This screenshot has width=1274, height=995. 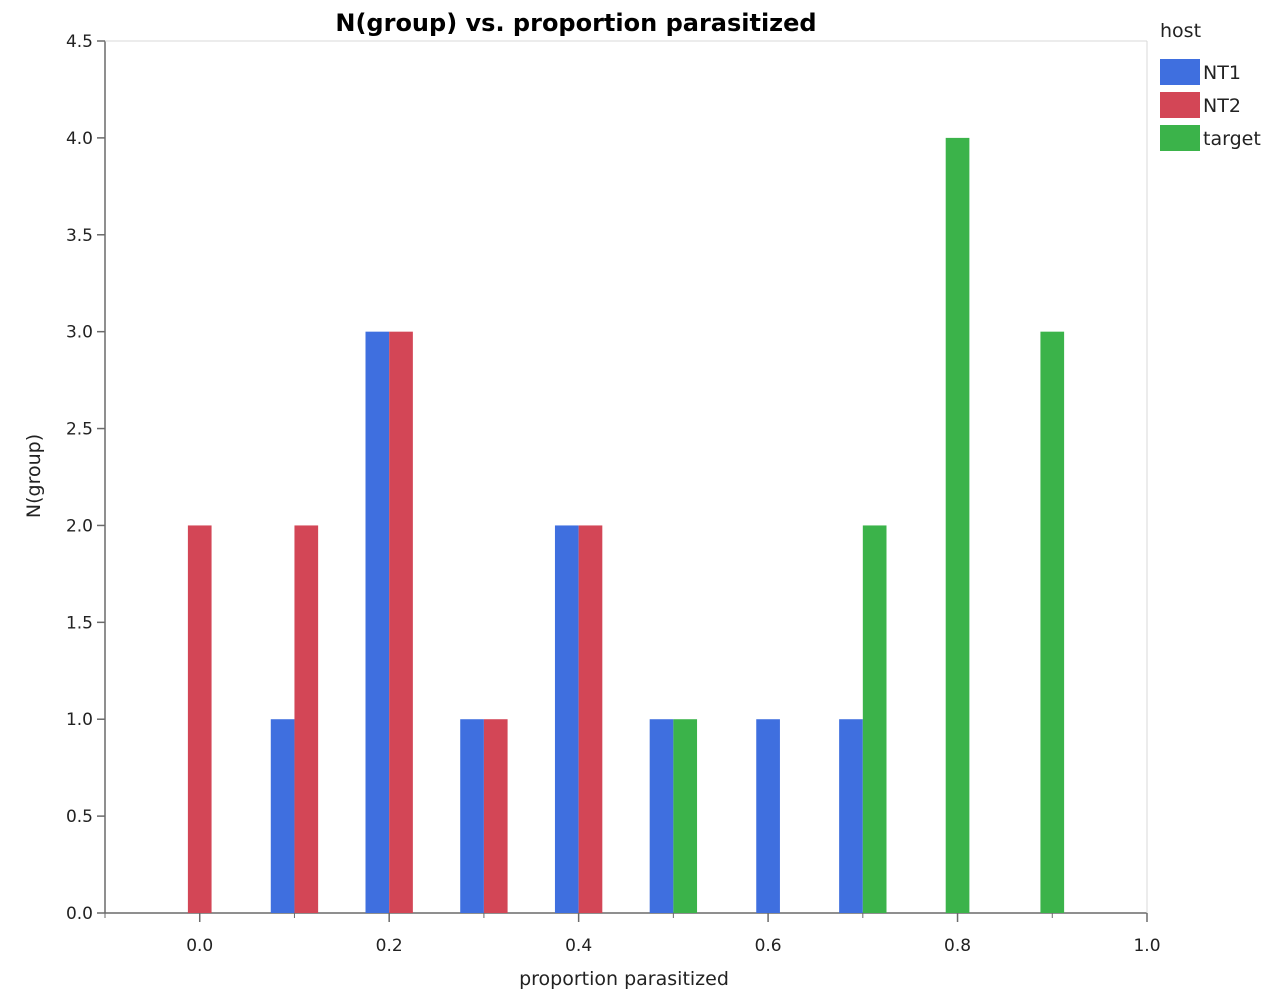 I want to click on y-tick-label: 1.0, so click(x=79, y=720).